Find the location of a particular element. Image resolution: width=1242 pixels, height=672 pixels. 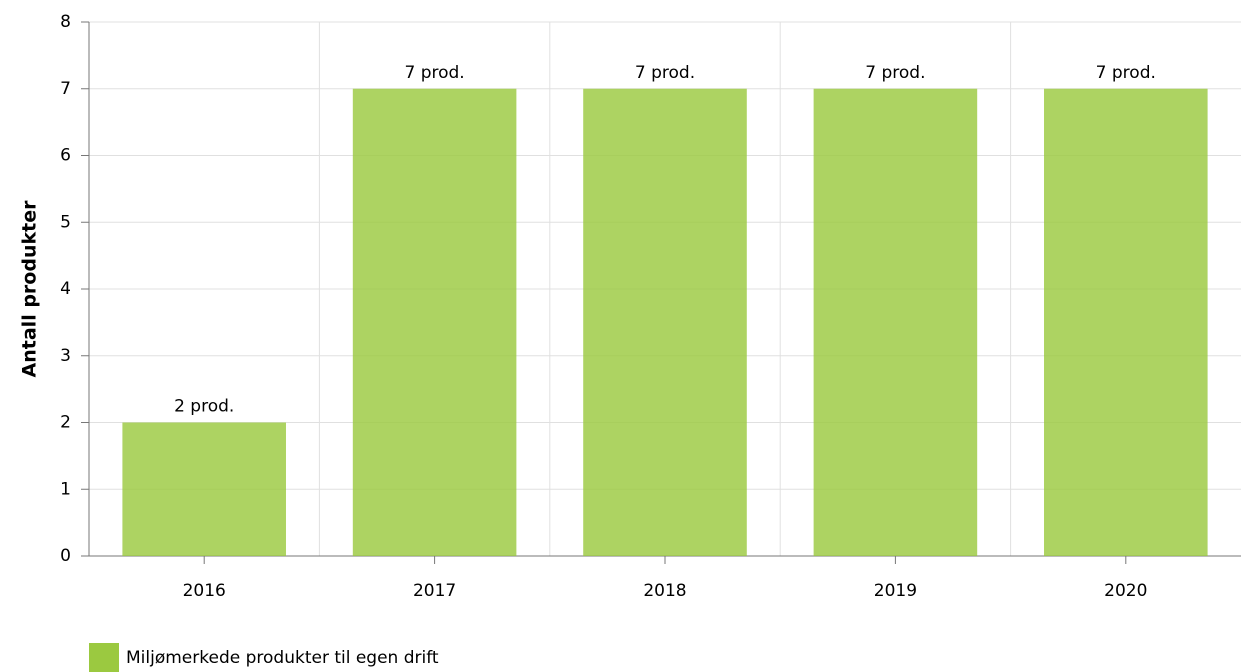

y-tick-label: 6 is located at coordinates (65, 156).